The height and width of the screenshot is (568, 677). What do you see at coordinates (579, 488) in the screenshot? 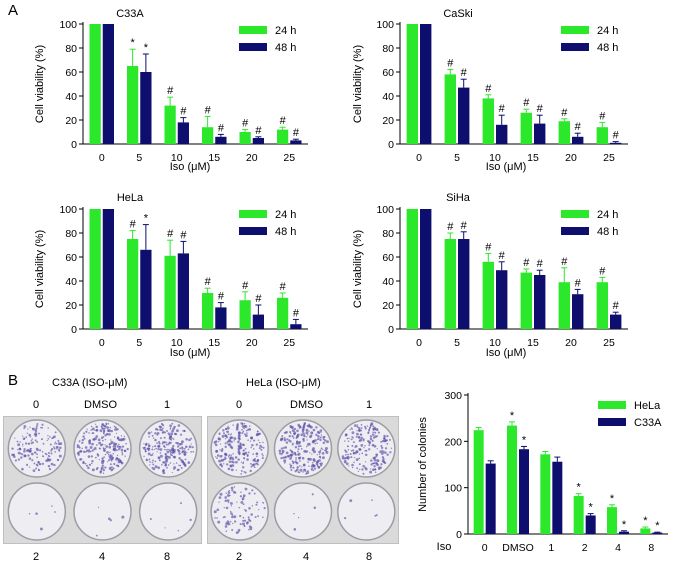
I see `significance-mark: *` at bounding box center [579, 488].